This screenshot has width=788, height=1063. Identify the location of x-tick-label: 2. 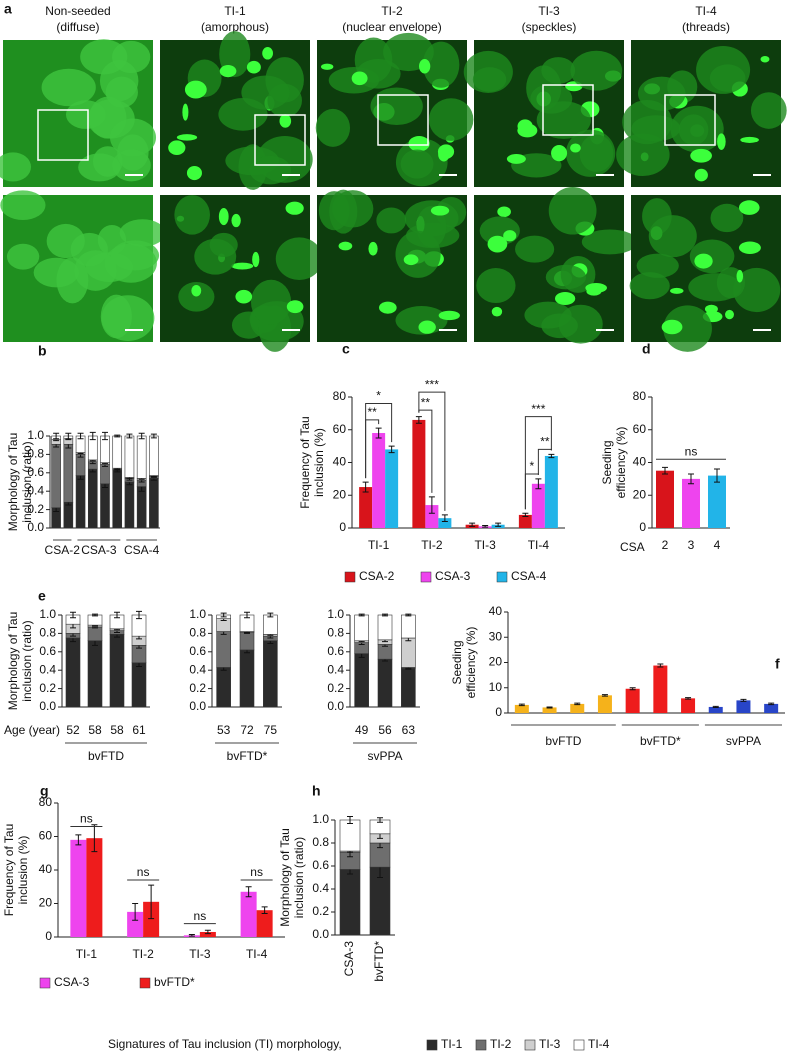
(665, 545).